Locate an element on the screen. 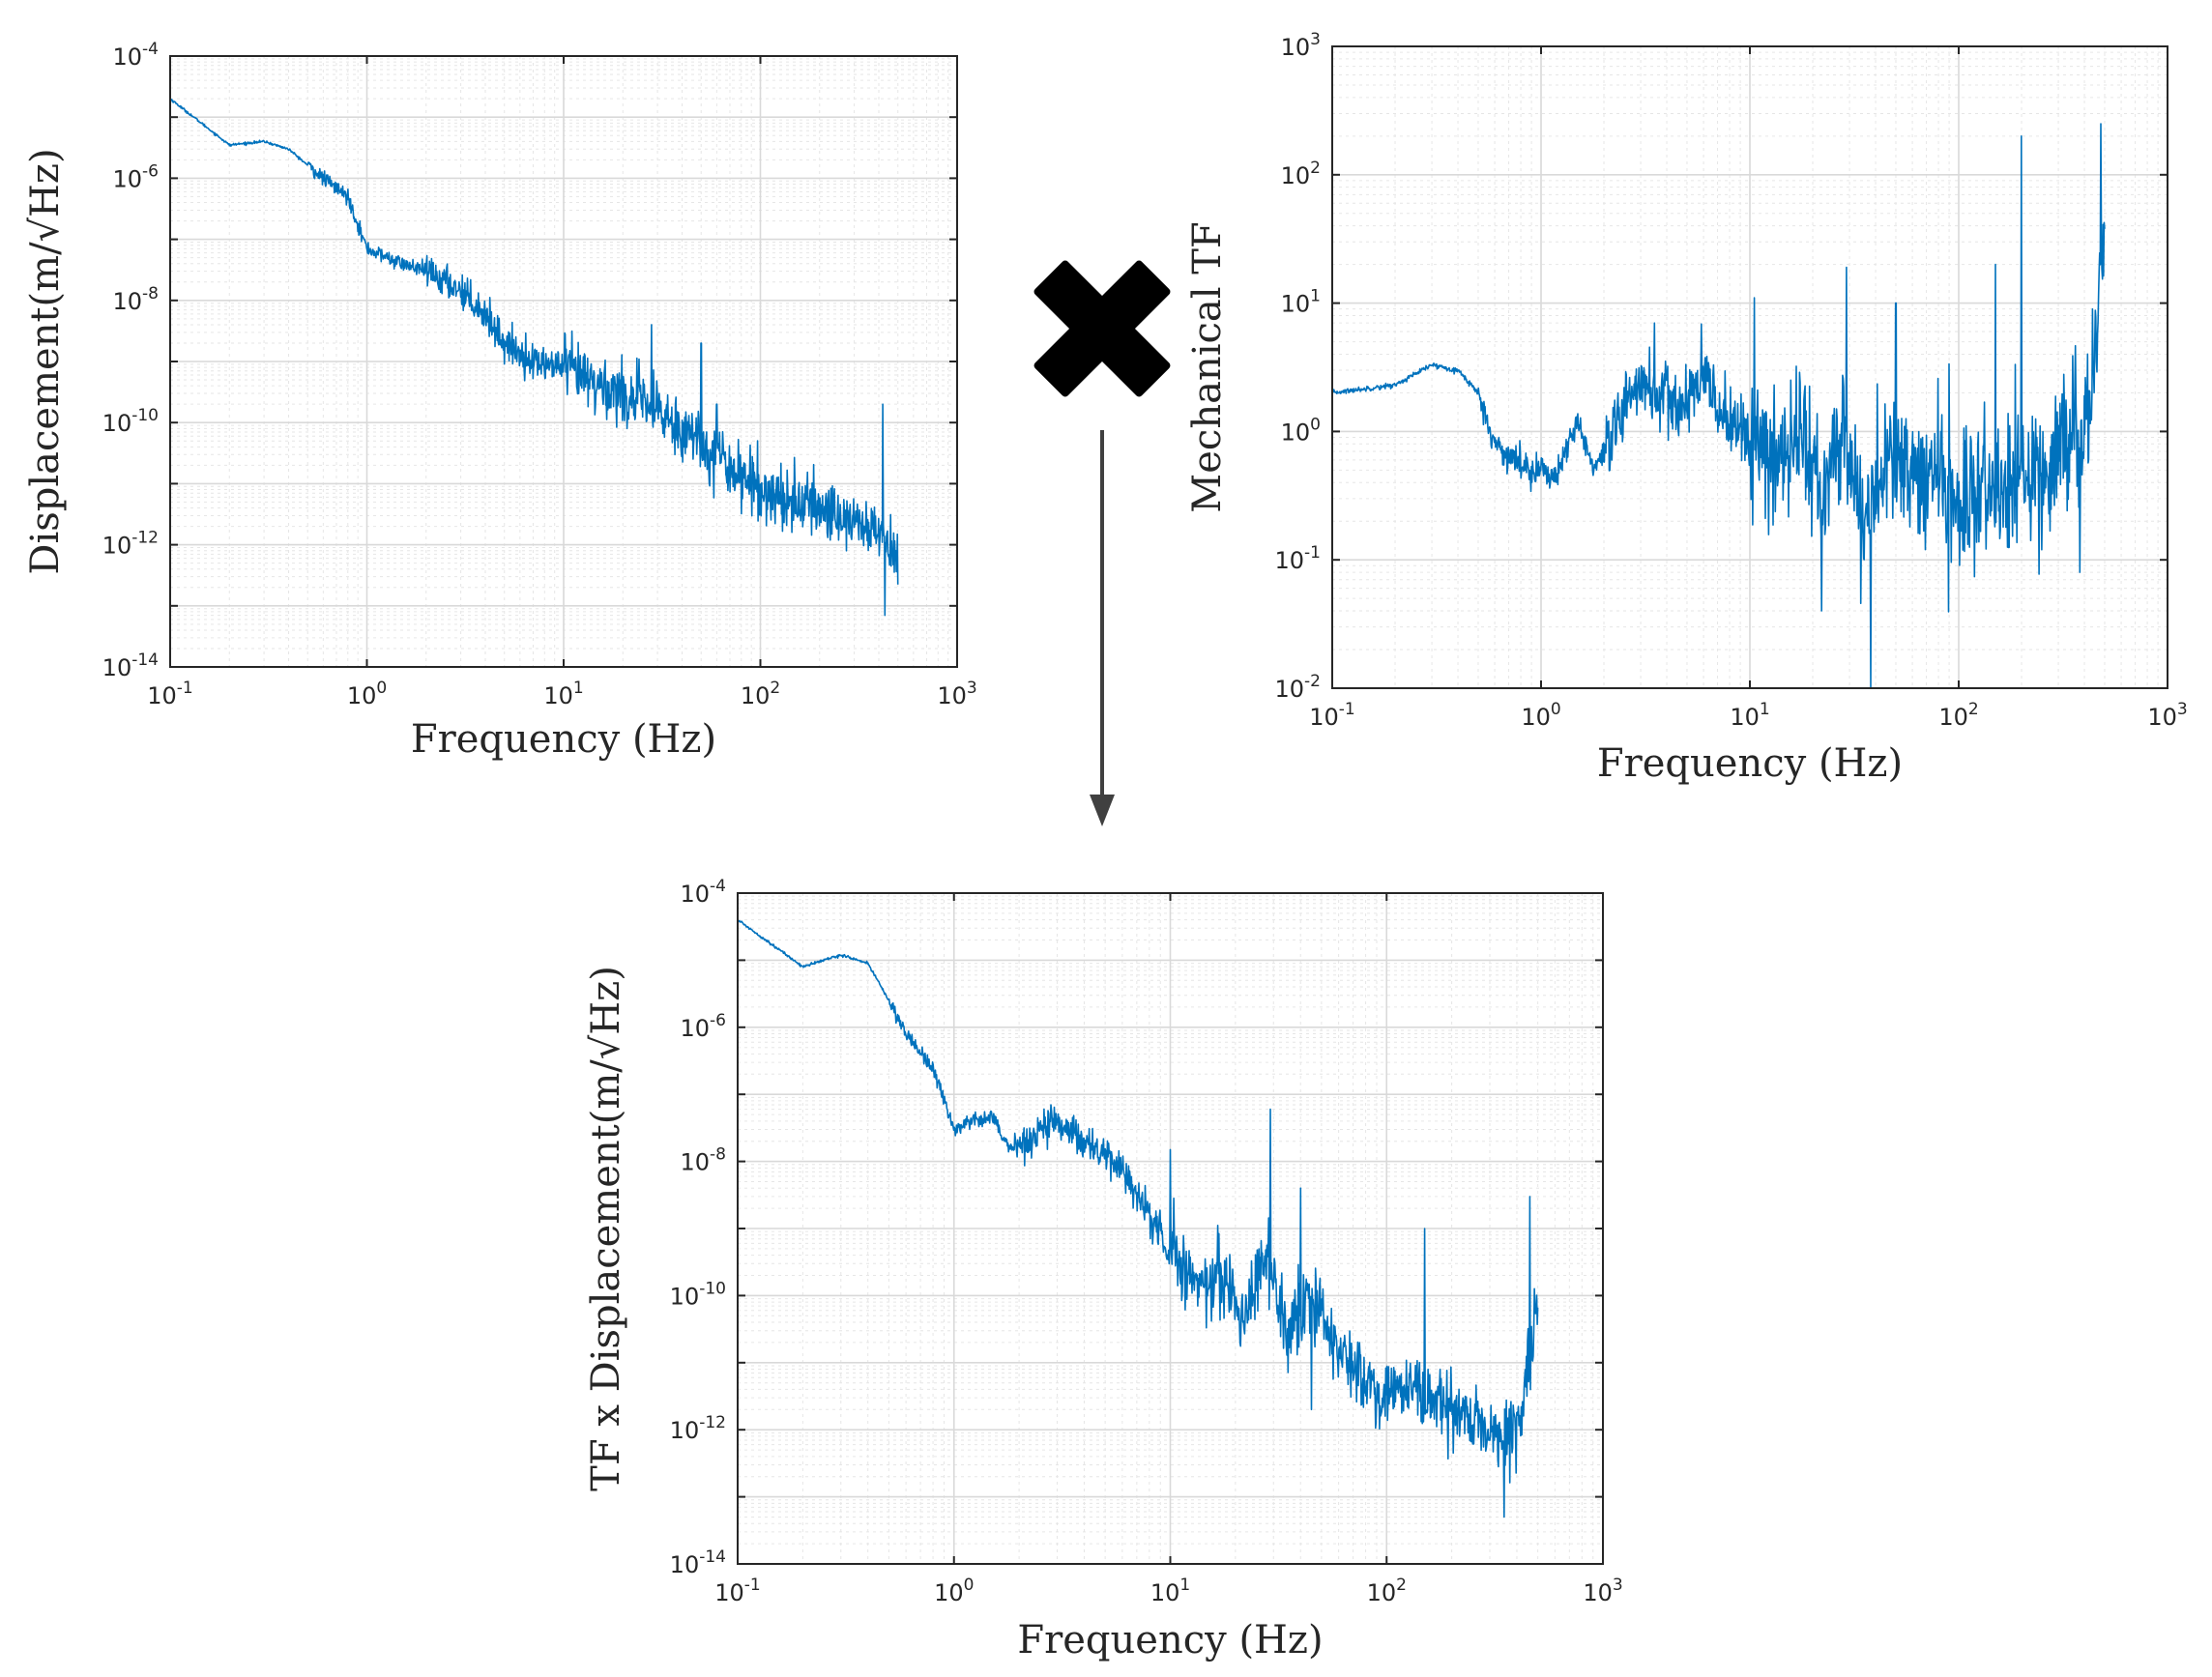  y-tick-label: 10³ is located at coordinates (1301, 45).